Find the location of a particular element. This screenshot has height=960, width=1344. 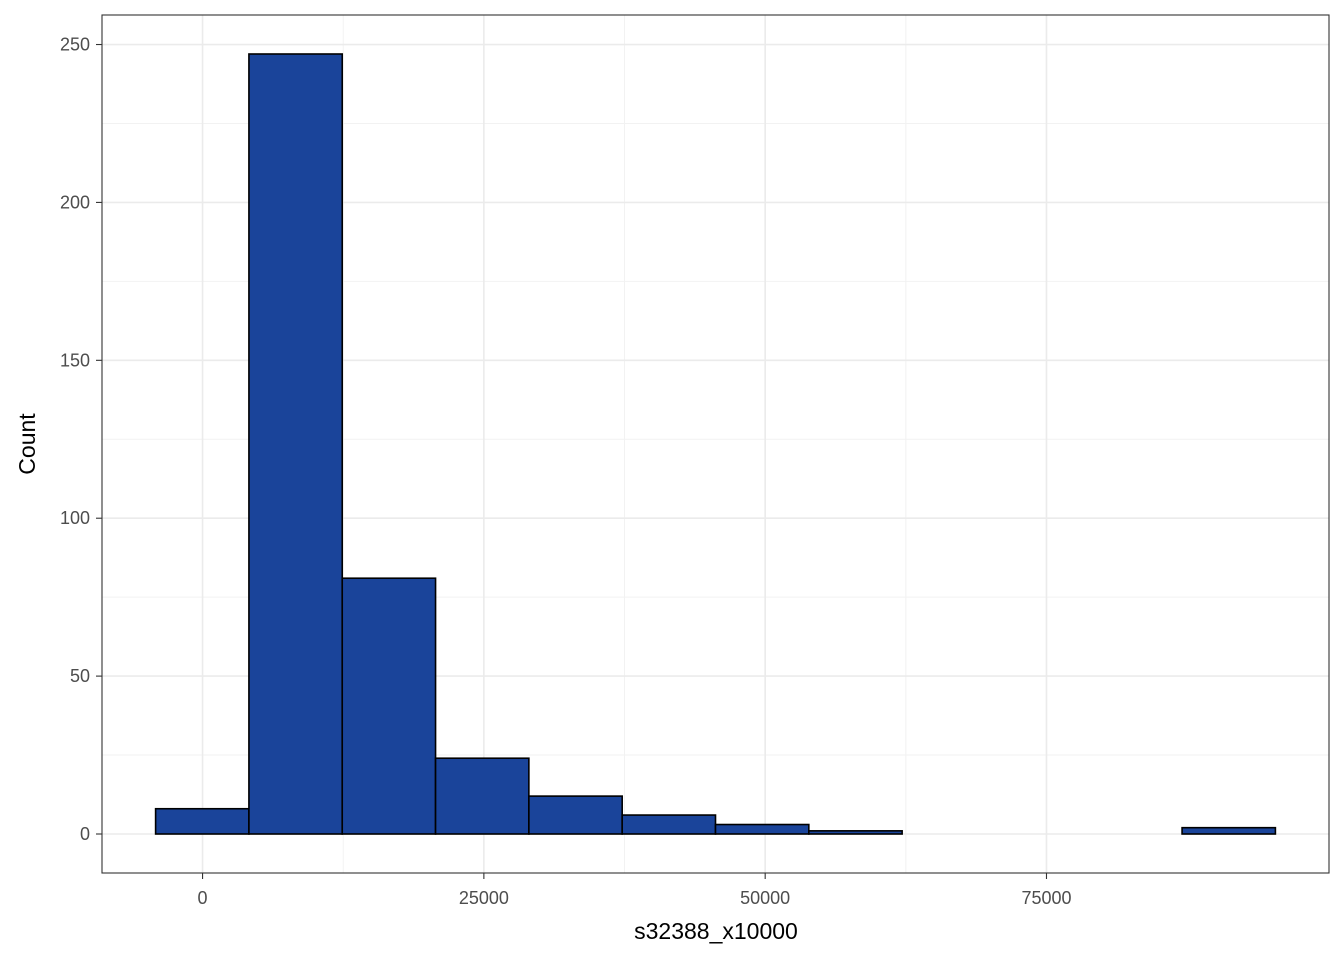

y-tick-label: 200 is located at coordinates (75, 202).